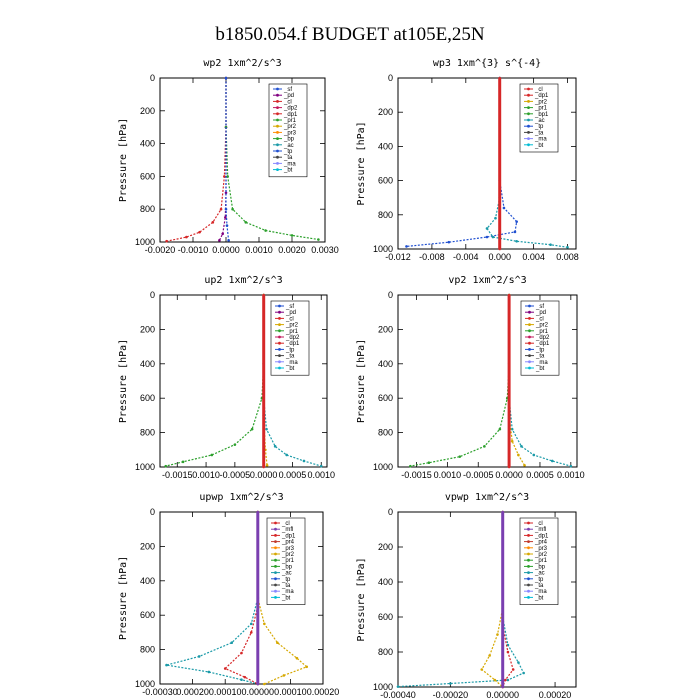 This screenshot has height=700, width=700. Describe the element at coordinates (492, 600) in the screenshot. I see `series-line-pr1` at that location.